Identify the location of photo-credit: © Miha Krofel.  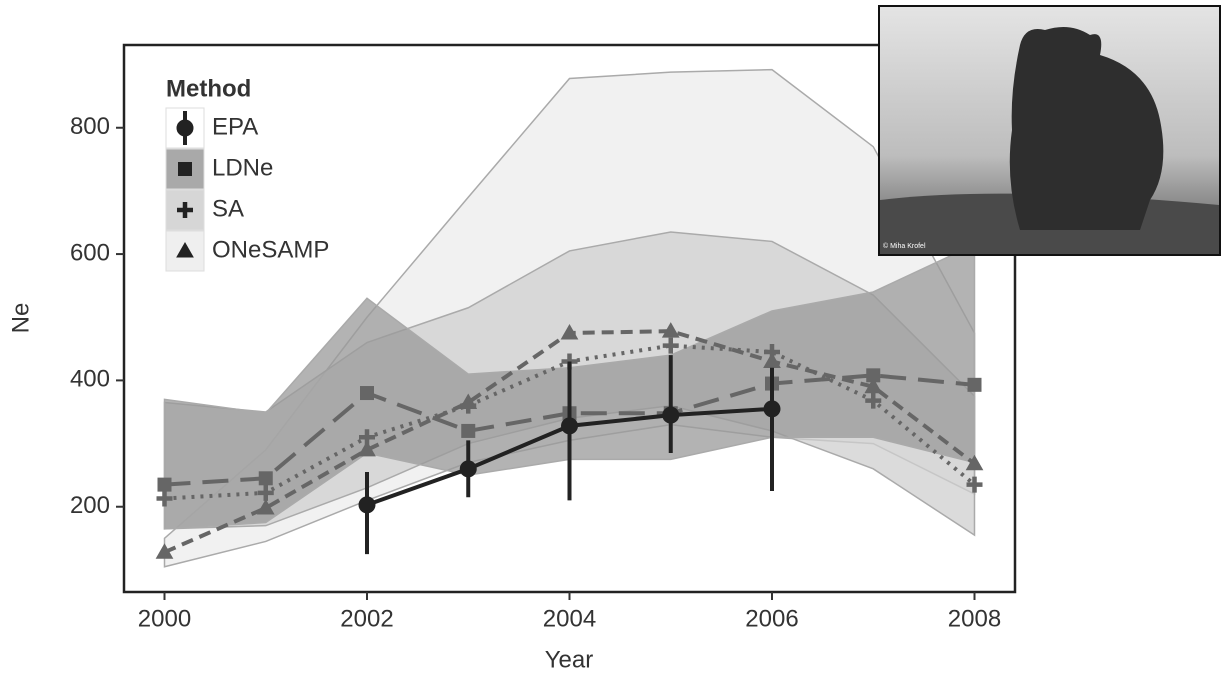
(904, 246).